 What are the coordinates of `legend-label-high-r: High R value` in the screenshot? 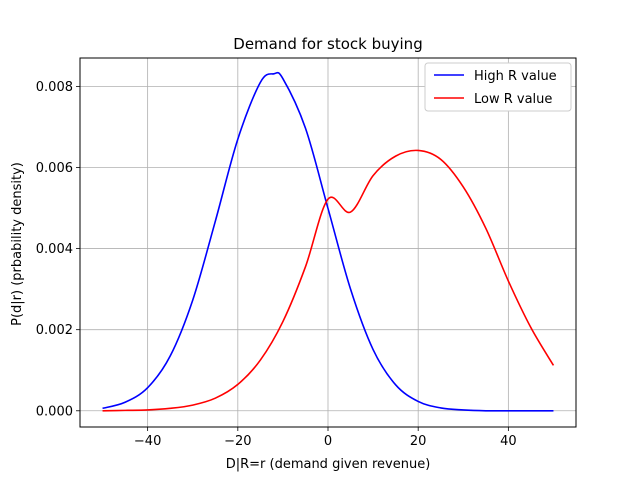 It's located at (515, 76).